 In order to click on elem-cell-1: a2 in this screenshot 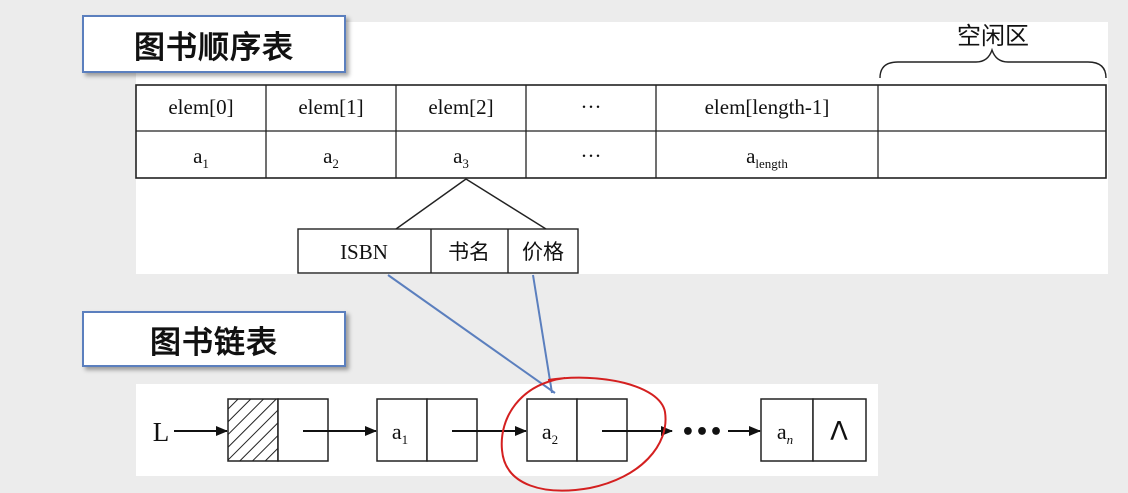, I will do `click(331, 157)`.